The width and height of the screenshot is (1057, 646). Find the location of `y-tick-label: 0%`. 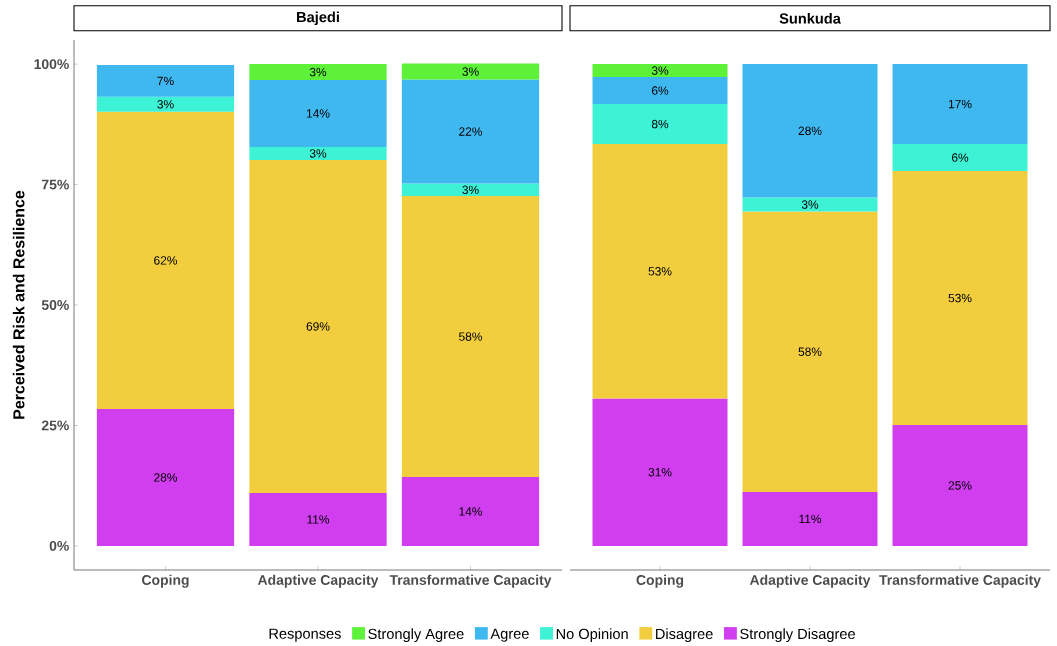

y-tick-label: 0% is located at coordinates (59, 545).